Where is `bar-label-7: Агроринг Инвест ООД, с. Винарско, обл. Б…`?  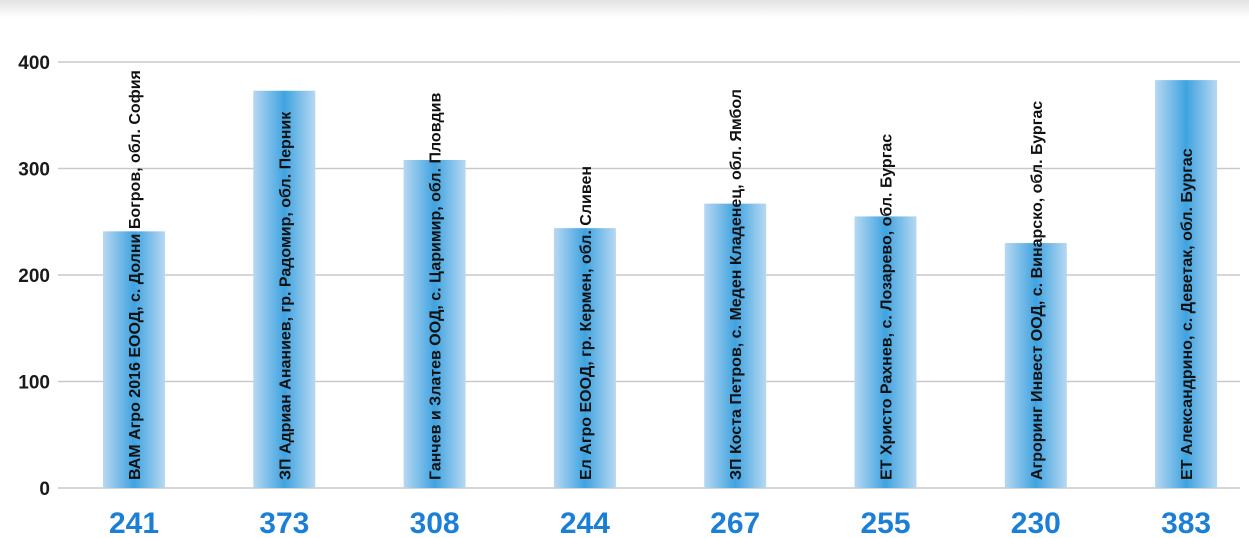
bar-label-7: Агроринг Инвест ООД, с. Винарско, обл. Б… is located at coordinates (1037, 290).